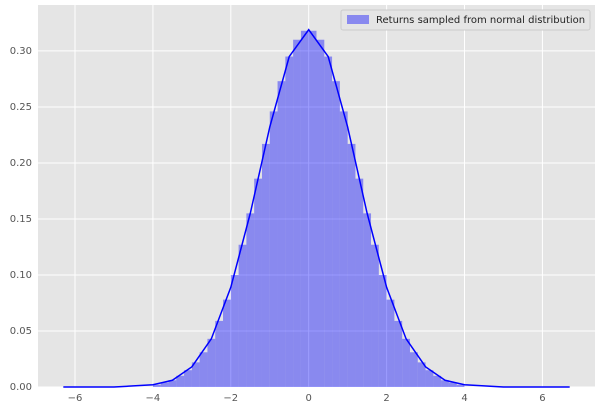 This screenshot has height=411, width=601. What do you see at coordinates (21, 387) in the screenshot?
I see `y-tick-label: 0.00` at bounding box center [21, 387].